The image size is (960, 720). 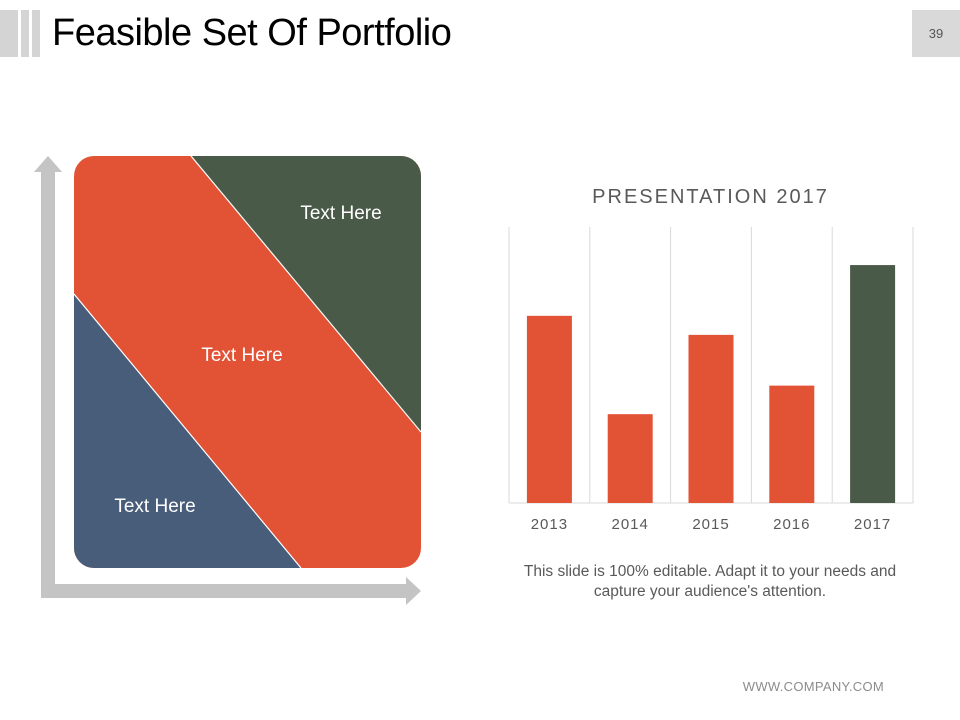 I want to click on x-tick-label: 2017, so click(x=872, y=524).